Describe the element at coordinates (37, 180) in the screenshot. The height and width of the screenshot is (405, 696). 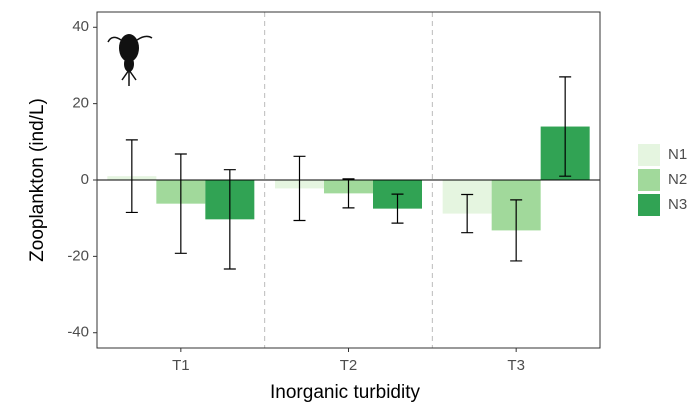
I see `y-axis-title: Zooplankton (ind/L)` at that location.